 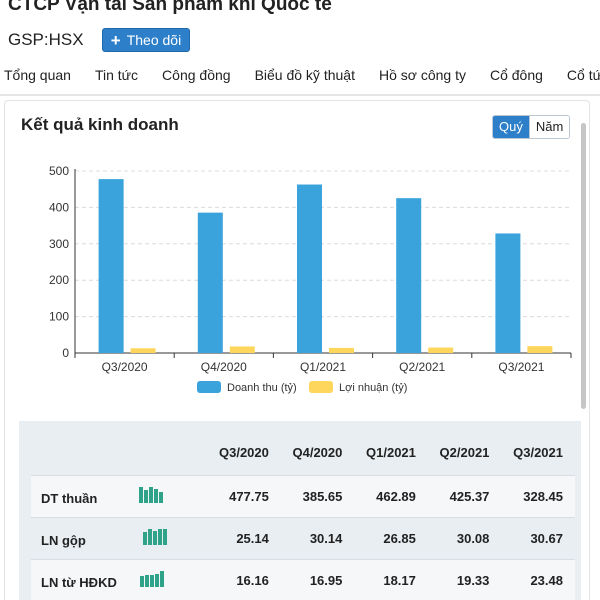 I want to click on scrollbar, so click(x=583, y=266).